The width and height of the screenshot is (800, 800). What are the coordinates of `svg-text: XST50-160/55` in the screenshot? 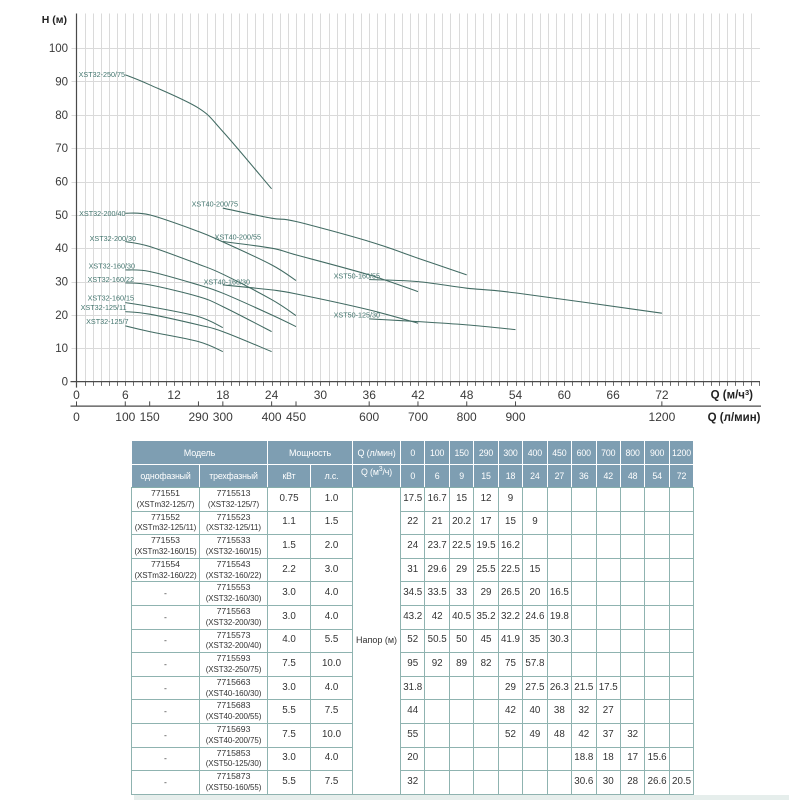 It's located at (357, 276).